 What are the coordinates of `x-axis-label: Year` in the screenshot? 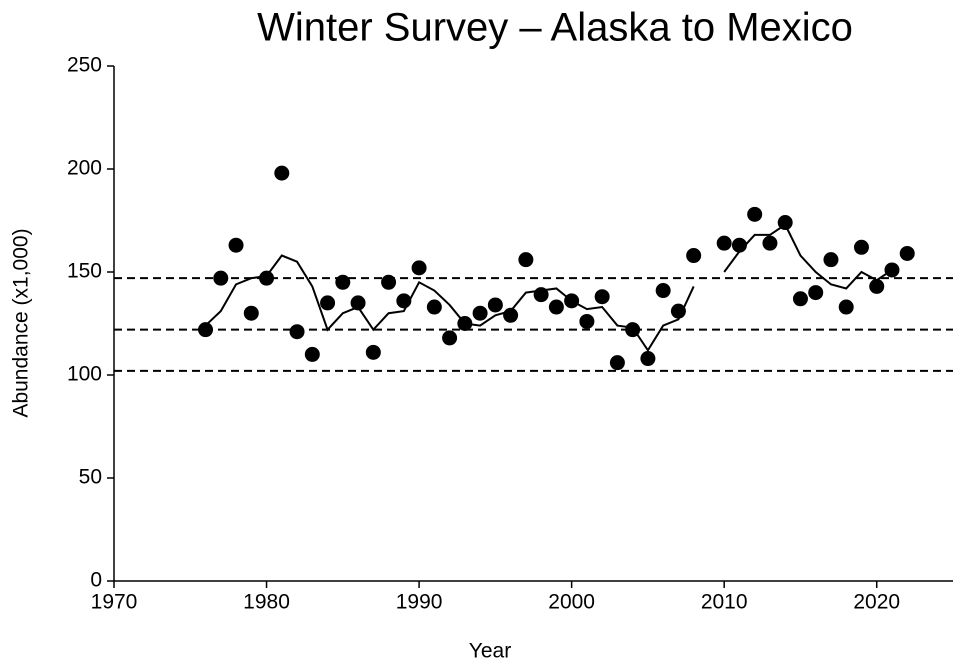 It's located at (490, 651).